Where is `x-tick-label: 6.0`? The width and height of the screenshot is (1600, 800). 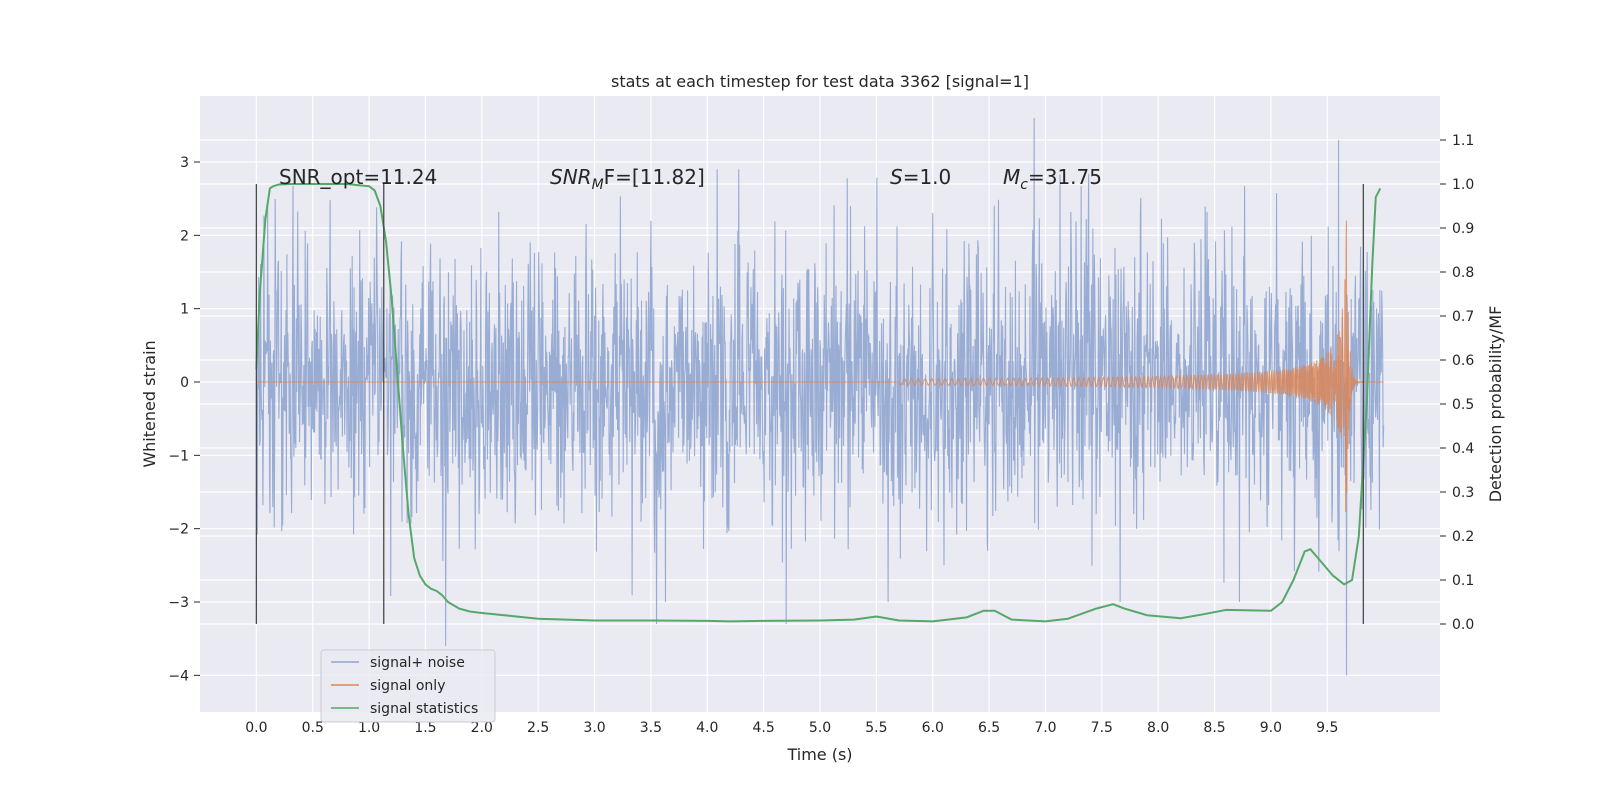
x-tick-label: 6.0 is located at coordinates (933, 728).